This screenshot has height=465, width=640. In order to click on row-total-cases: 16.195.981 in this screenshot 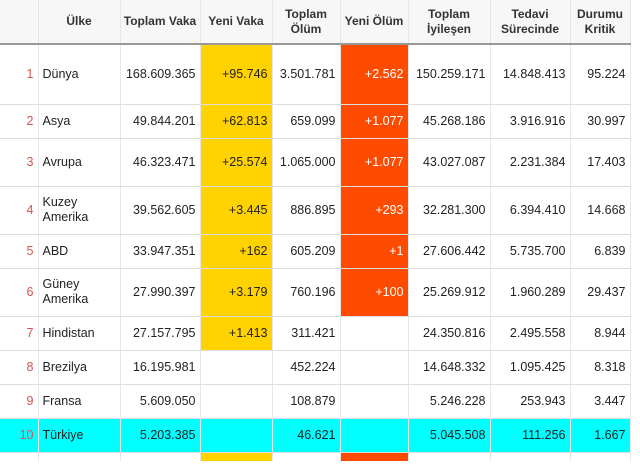, I will do `click(160, 367)`.